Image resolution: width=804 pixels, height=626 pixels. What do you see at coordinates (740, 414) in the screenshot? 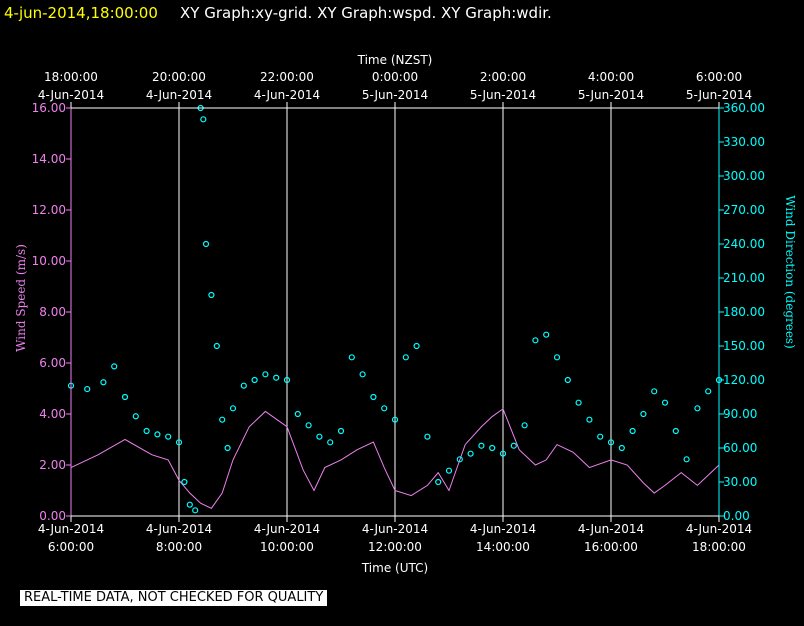
I see `right-tick-label: 90.00` at bounding box center [740, 414].